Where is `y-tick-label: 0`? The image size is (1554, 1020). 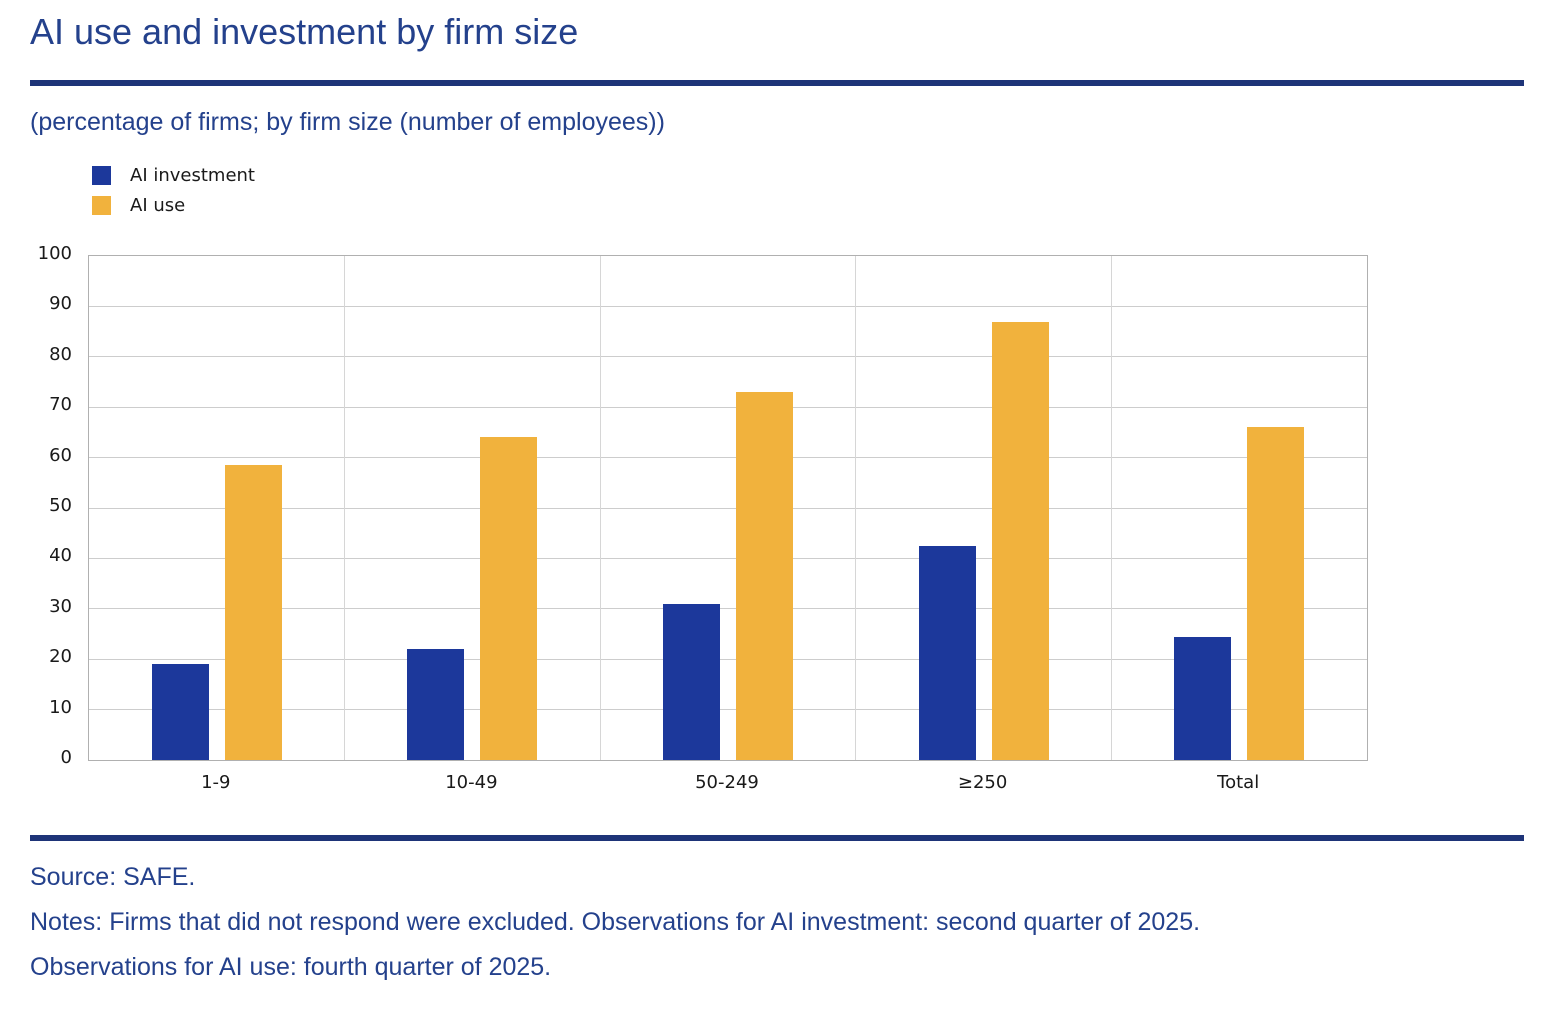
y-tick-label: 0 is located at coordinates (66, 757).